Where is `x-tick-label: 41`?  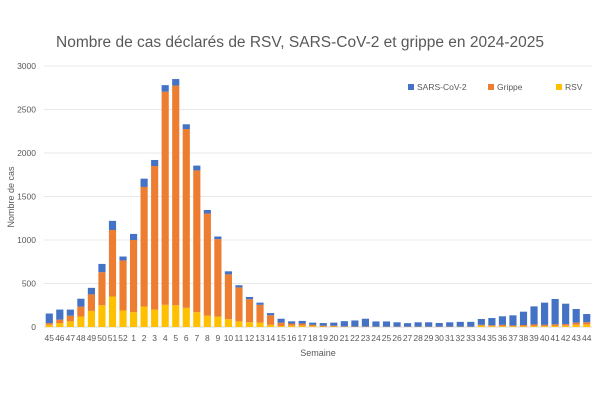
x-tick-label: 41 is located at coordinates (555, 338).